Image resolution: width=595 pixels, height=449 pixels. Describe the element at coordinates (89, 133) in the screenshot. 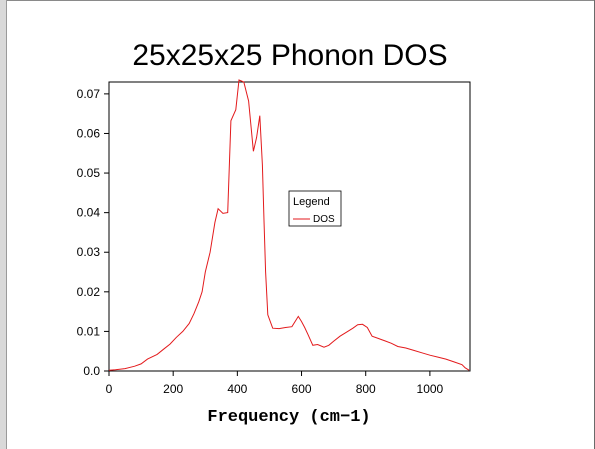

I see `y-tick-label: 0.06` at that location.